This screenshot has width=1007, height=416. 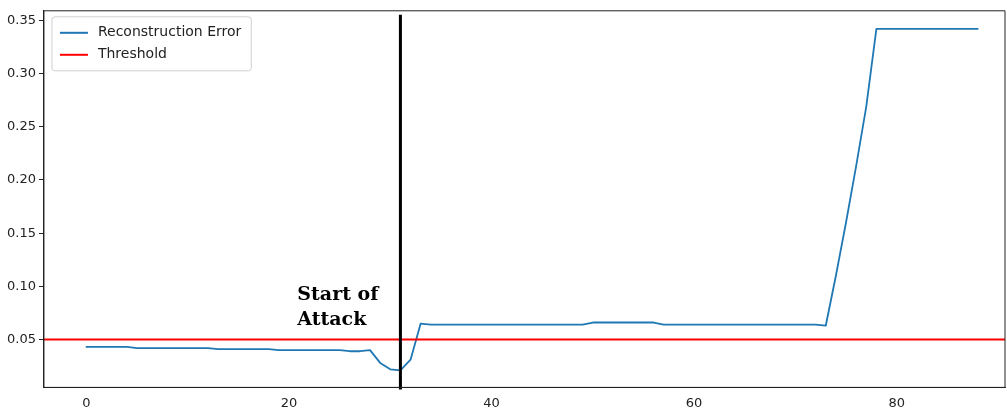 What do you see at coordinates (169, 31) in the screenshot?
I see `legend-label: Reconstruction Error` at bounding box center [169, 31].